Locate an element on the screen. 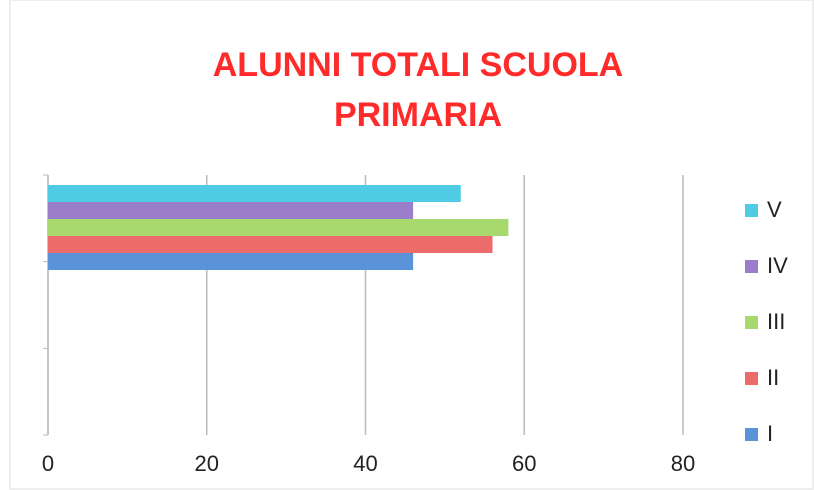 This screenshot has height=490, width=814. legend-label: V is located at coordinates (774, 209).